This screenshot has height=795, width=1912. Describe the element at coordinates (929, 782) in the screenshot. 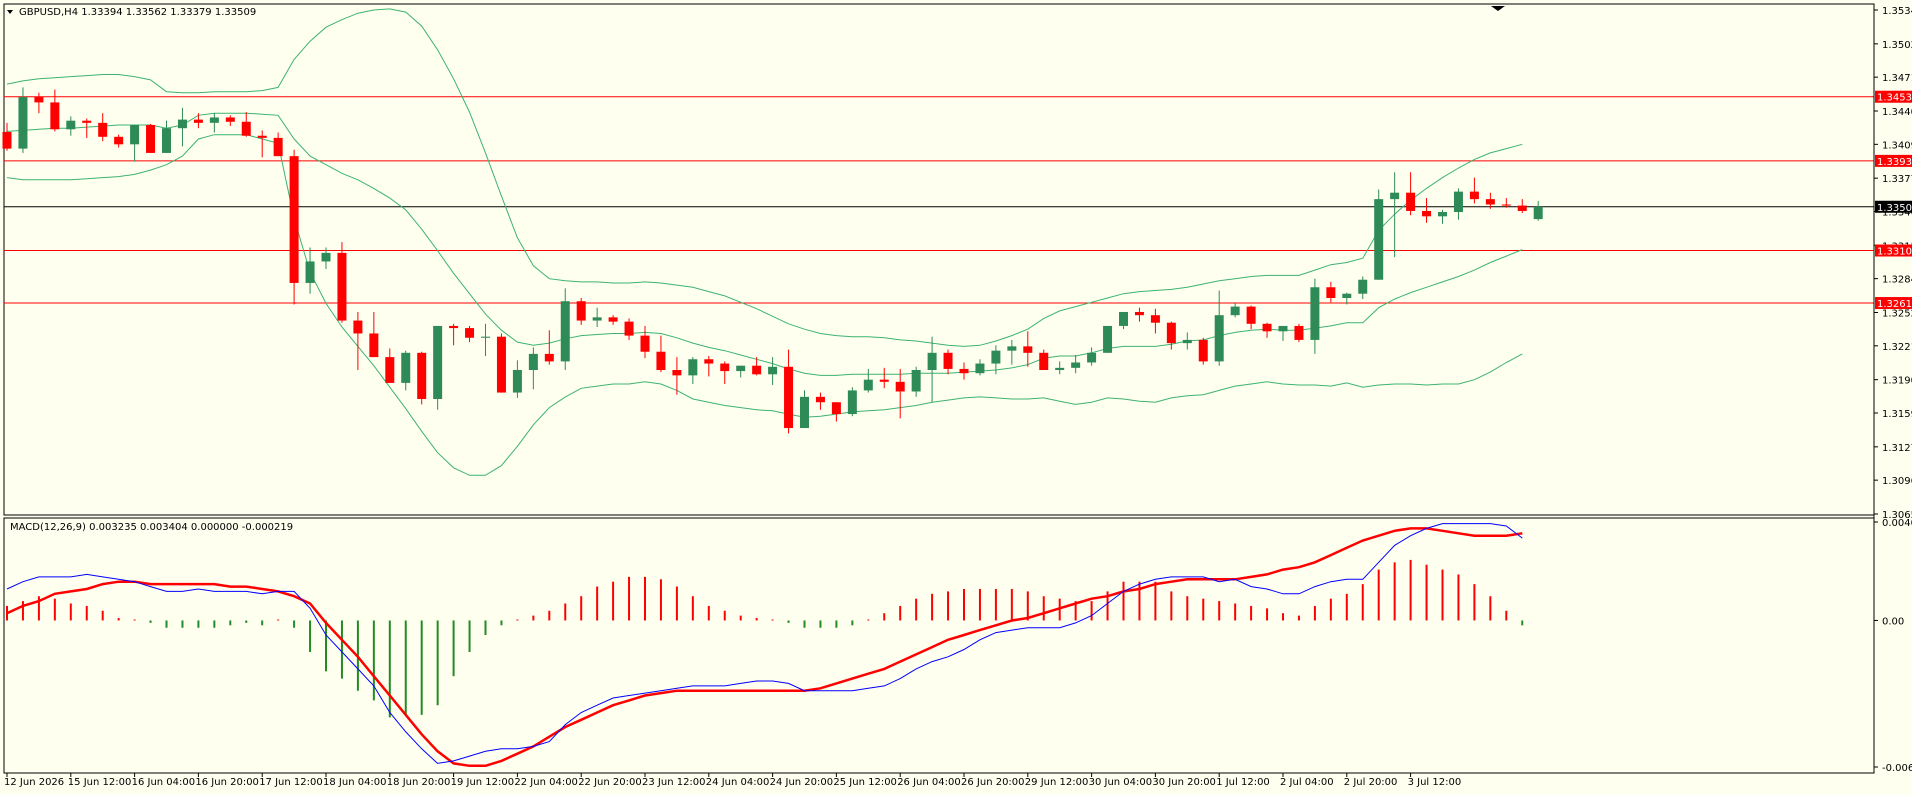

I see `time-tick-label: 26 Jun 04:00` at that location.